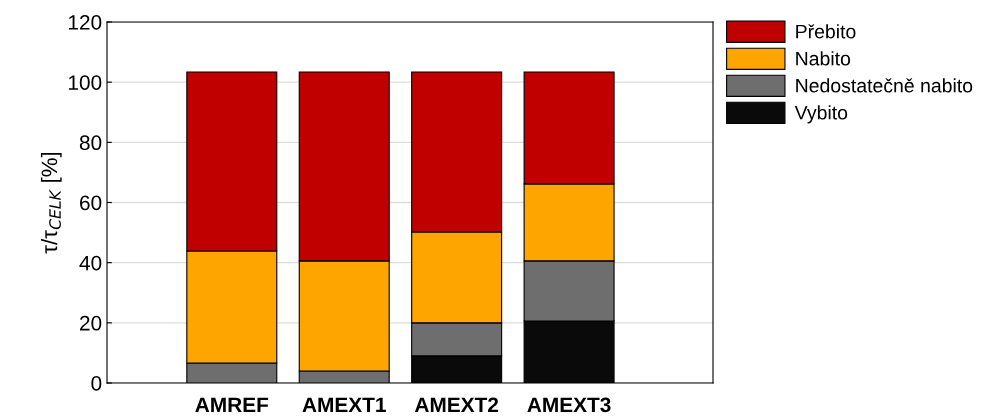  I want to click on y-tick-label: 80, so click(90, 143).